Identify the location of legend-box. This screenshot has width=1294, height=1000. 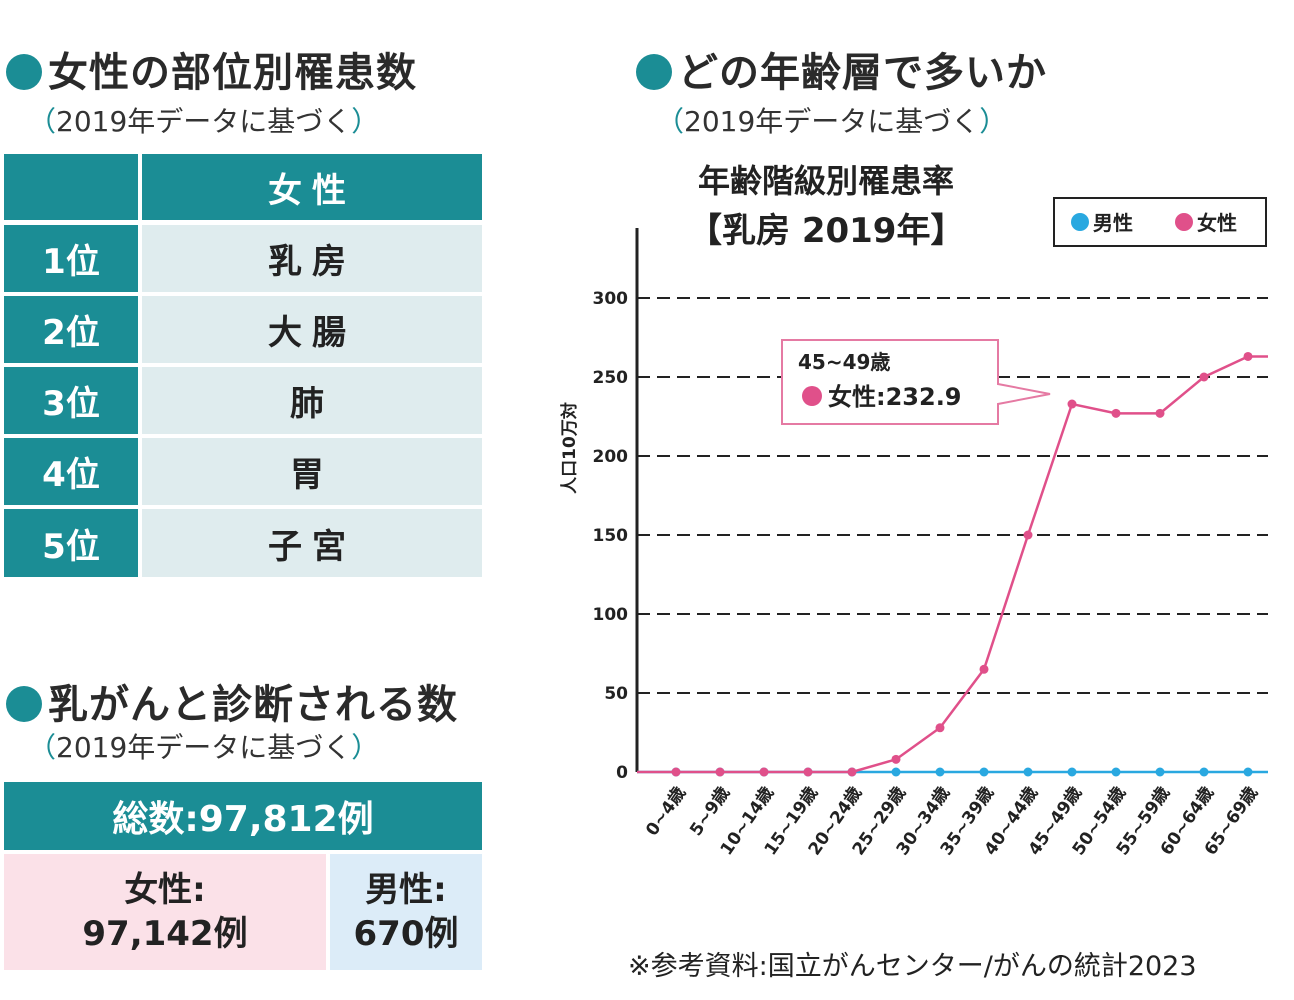
(1160, 222).